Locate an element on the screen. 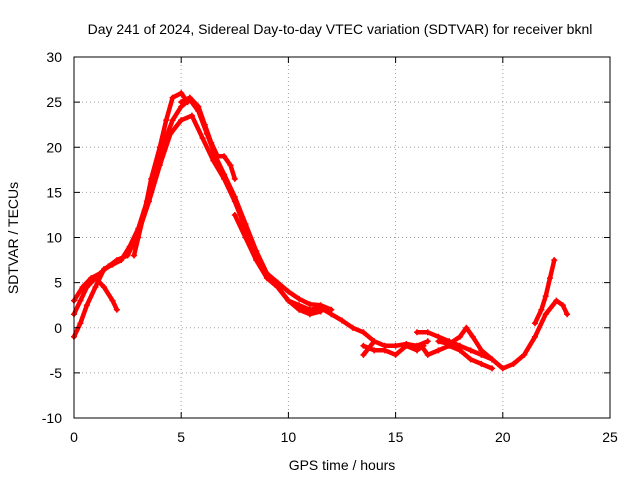 The width and height of the screenshot is (640, 480). x-tick-label: 0 is located at coordinates (74, 437).